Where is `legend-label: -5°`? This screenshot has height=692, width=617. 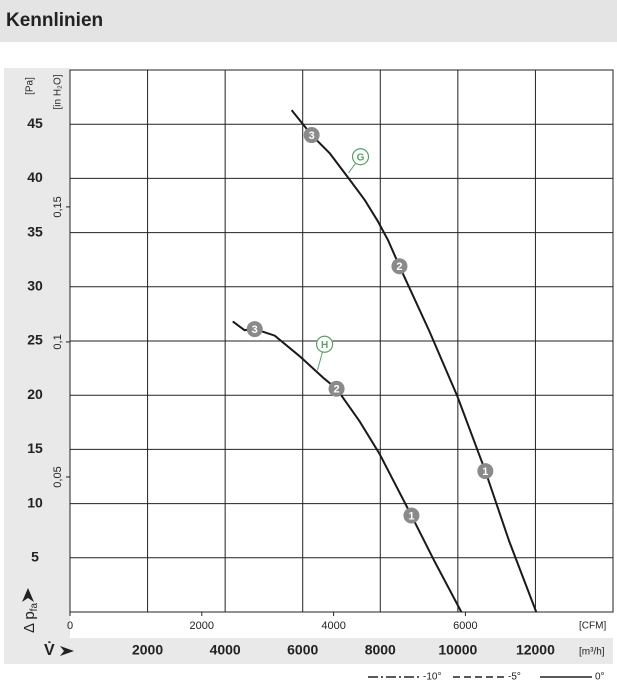
legend-label: -5° is located at coordinates (514, 677).